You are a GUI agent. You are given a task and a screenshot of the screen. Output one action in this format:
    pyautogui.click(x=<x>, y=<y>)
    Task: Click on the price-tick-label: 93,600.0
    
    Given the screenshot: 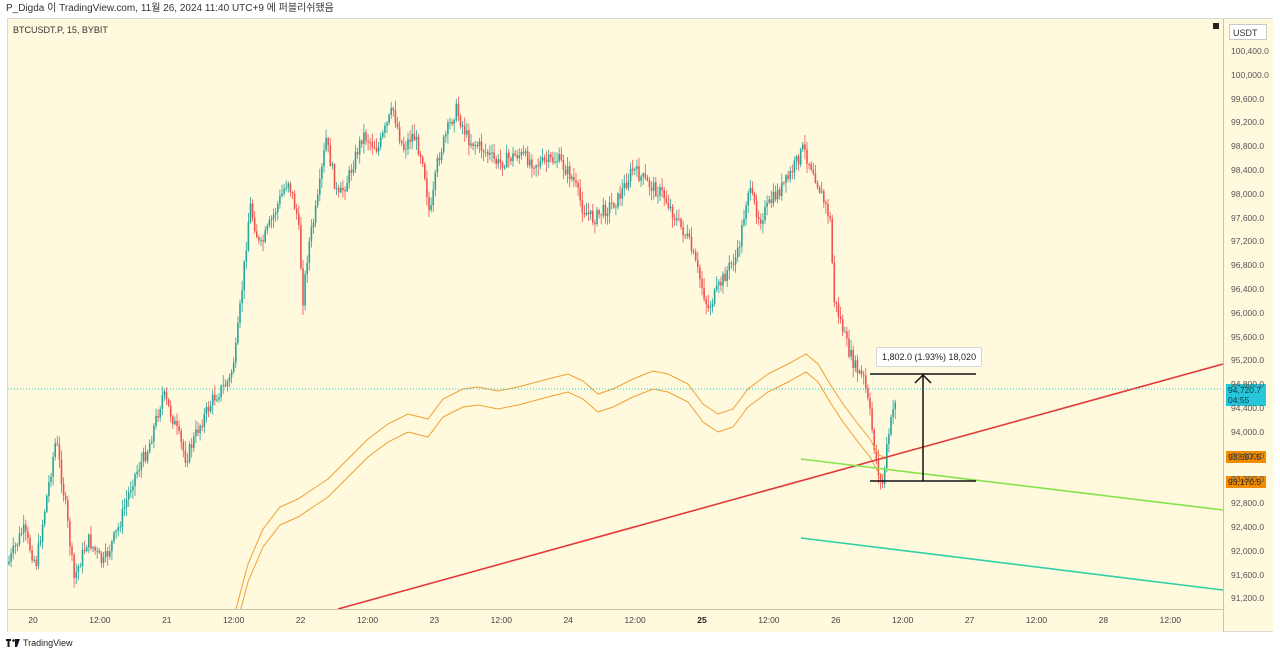 What is the action you would take?
    pyautogui.click(x=1248, y=455)
    